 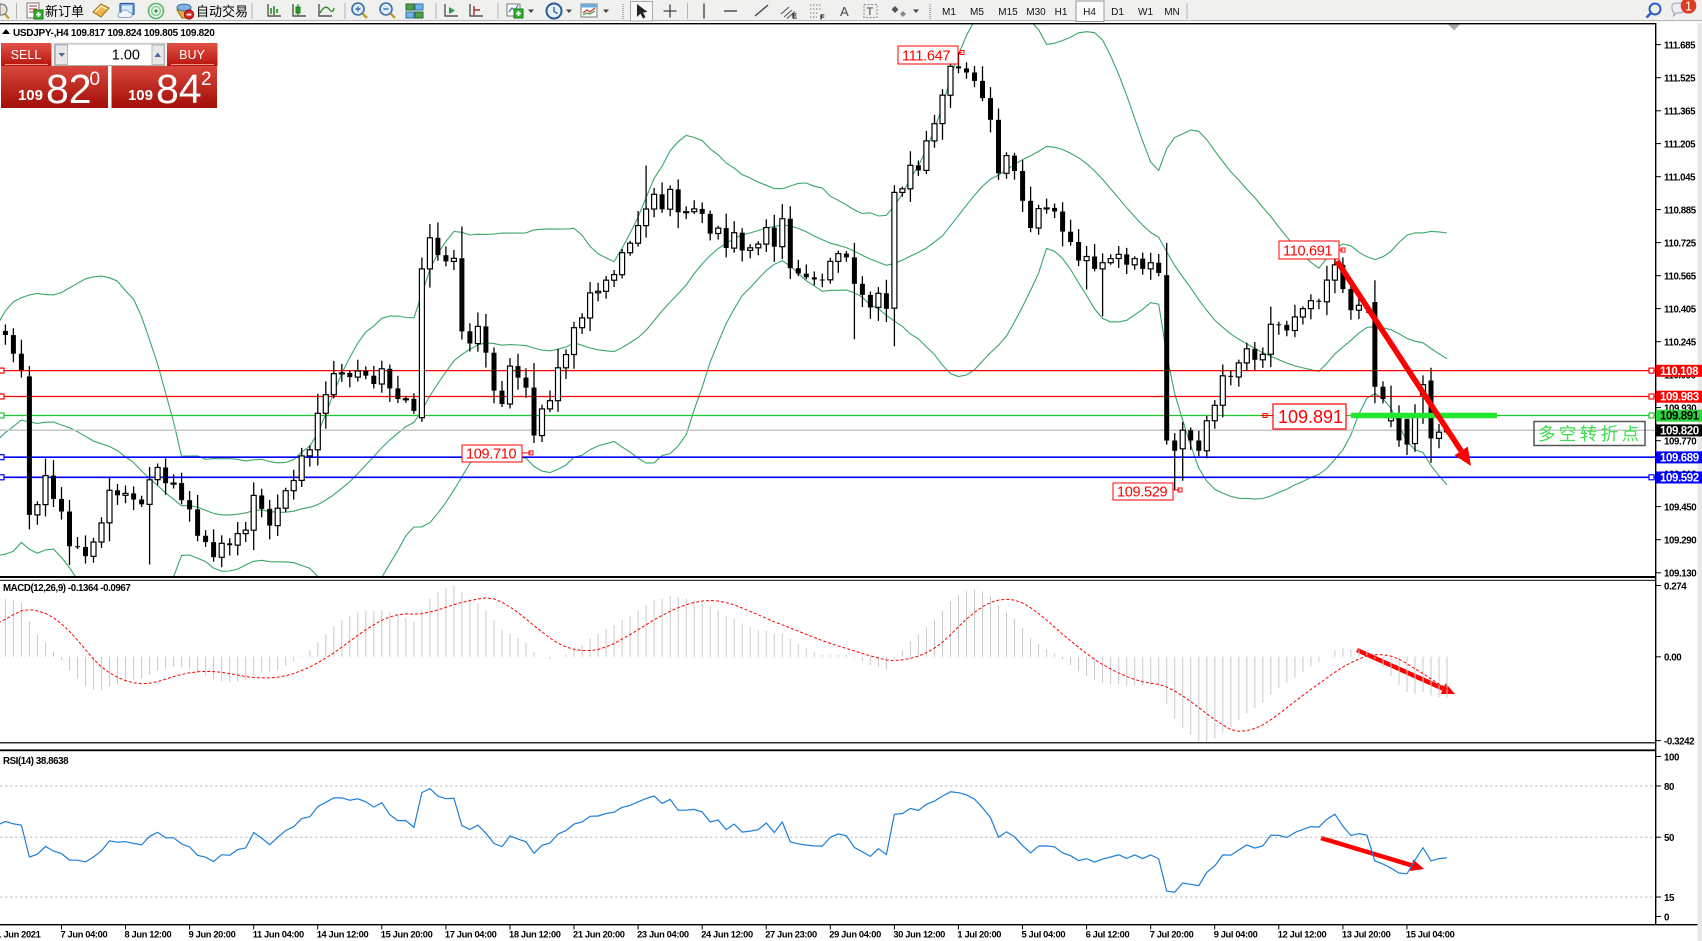 I want to click on svg-text: 11 Jun 04:00, so click(x=278, y=935).